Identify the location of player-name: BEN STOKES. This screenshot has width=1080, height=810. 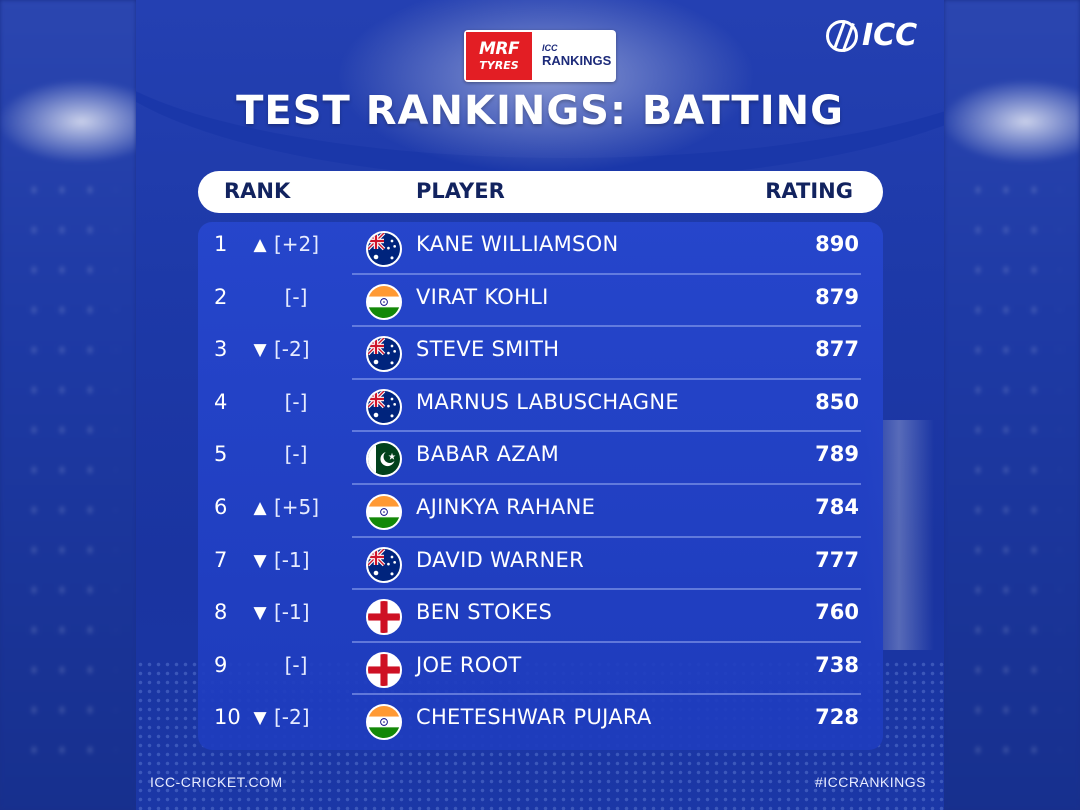
(484, 612).